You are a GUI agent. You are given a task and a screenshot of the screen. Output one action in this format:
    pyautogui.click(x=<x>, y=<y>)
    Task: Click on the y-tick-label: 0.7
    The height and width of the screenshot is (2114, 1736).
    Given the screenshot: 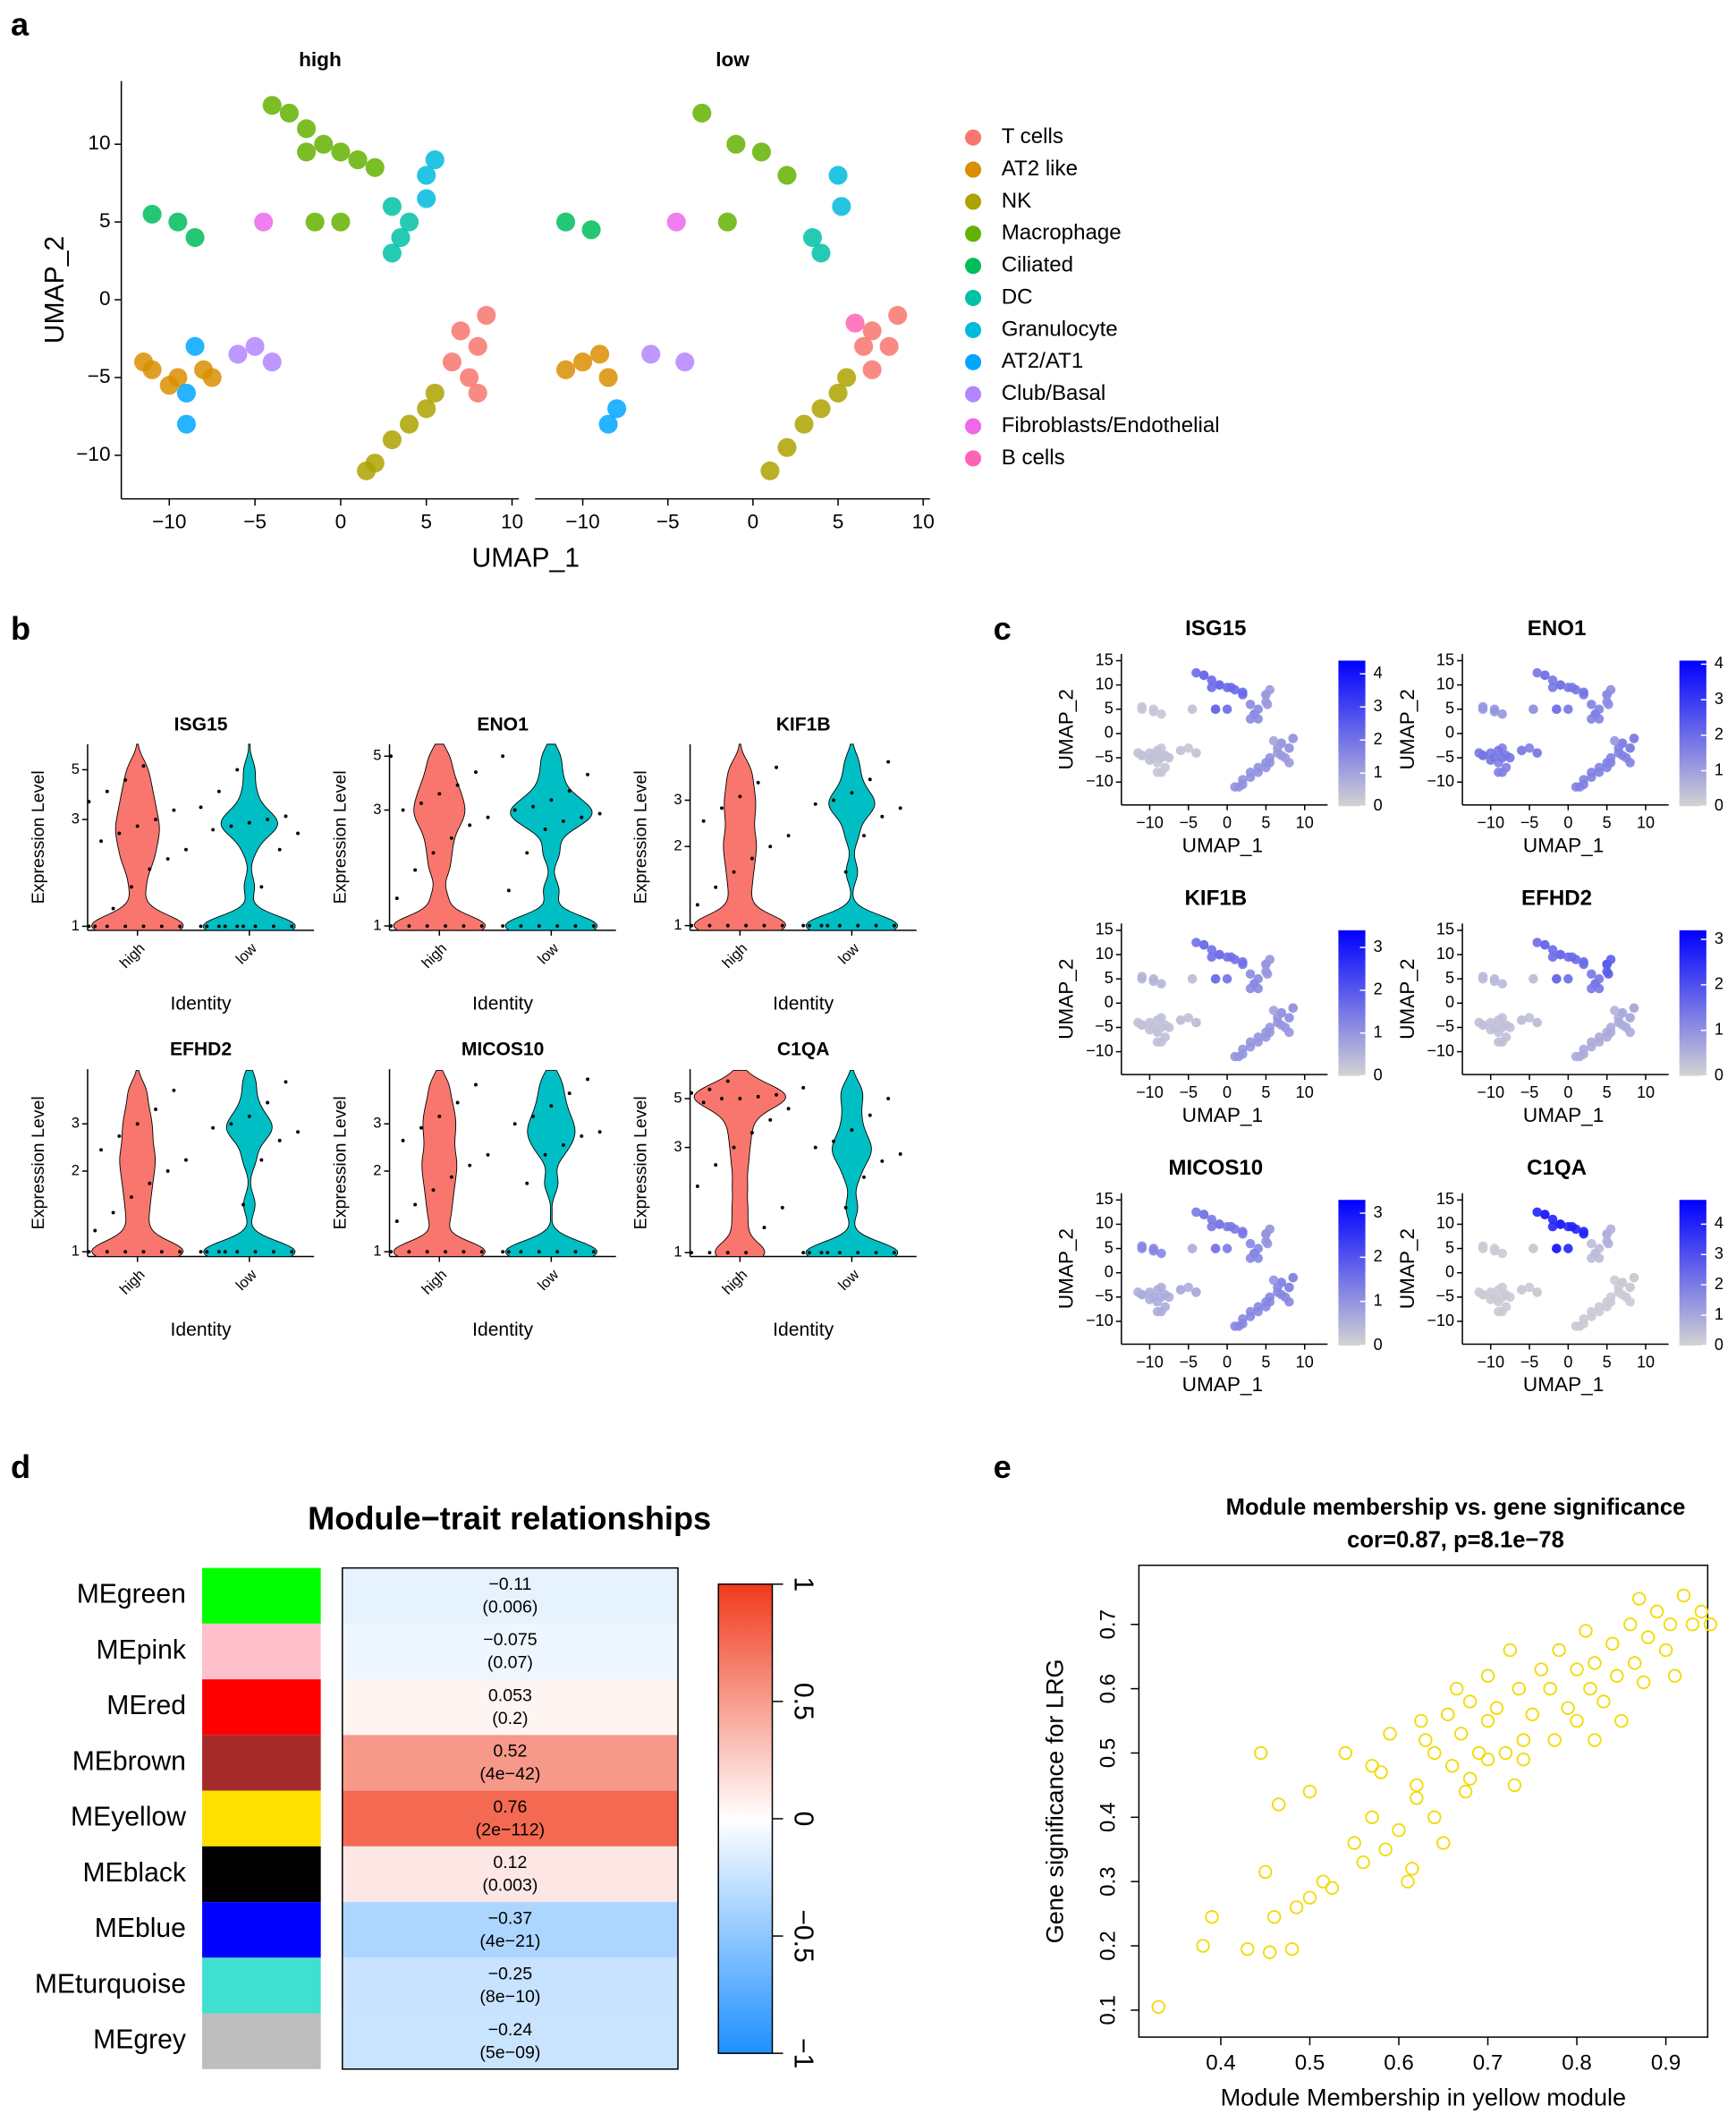 What is the action you would take?
    pyautogui.click(x=1109, y=1624)
    